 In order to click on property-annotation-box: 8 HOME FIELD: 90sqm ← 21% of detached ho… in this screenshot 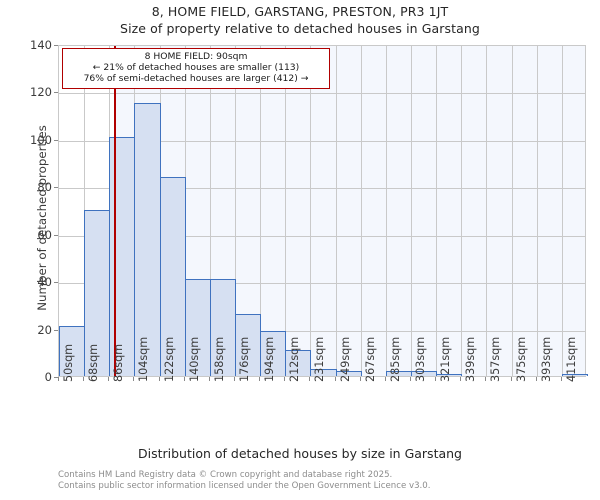, I will do `click(196, 68)`.